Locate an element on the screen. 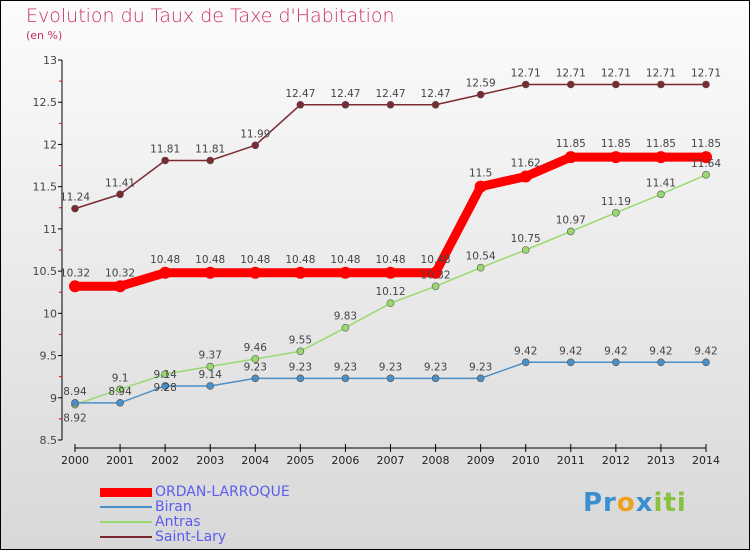 The image size is (750, 550). x-tick-label: 2007 is located at coordinates (391, 460).